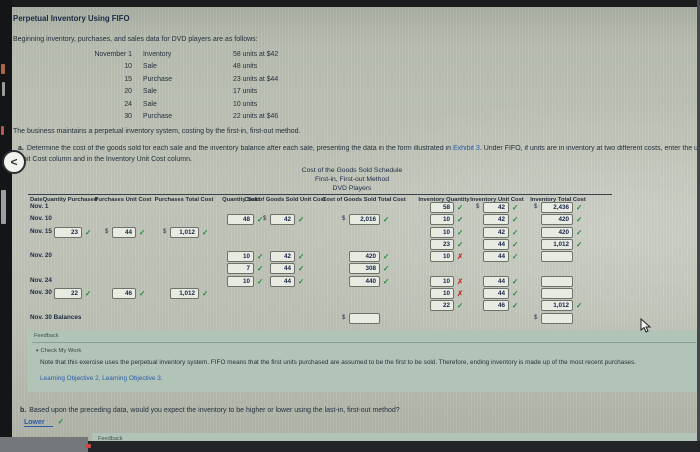 This screenshot has height=452, width=700. I want to click on purchases-total-cost-cell: 1,012 ✓, so click(189, 293).